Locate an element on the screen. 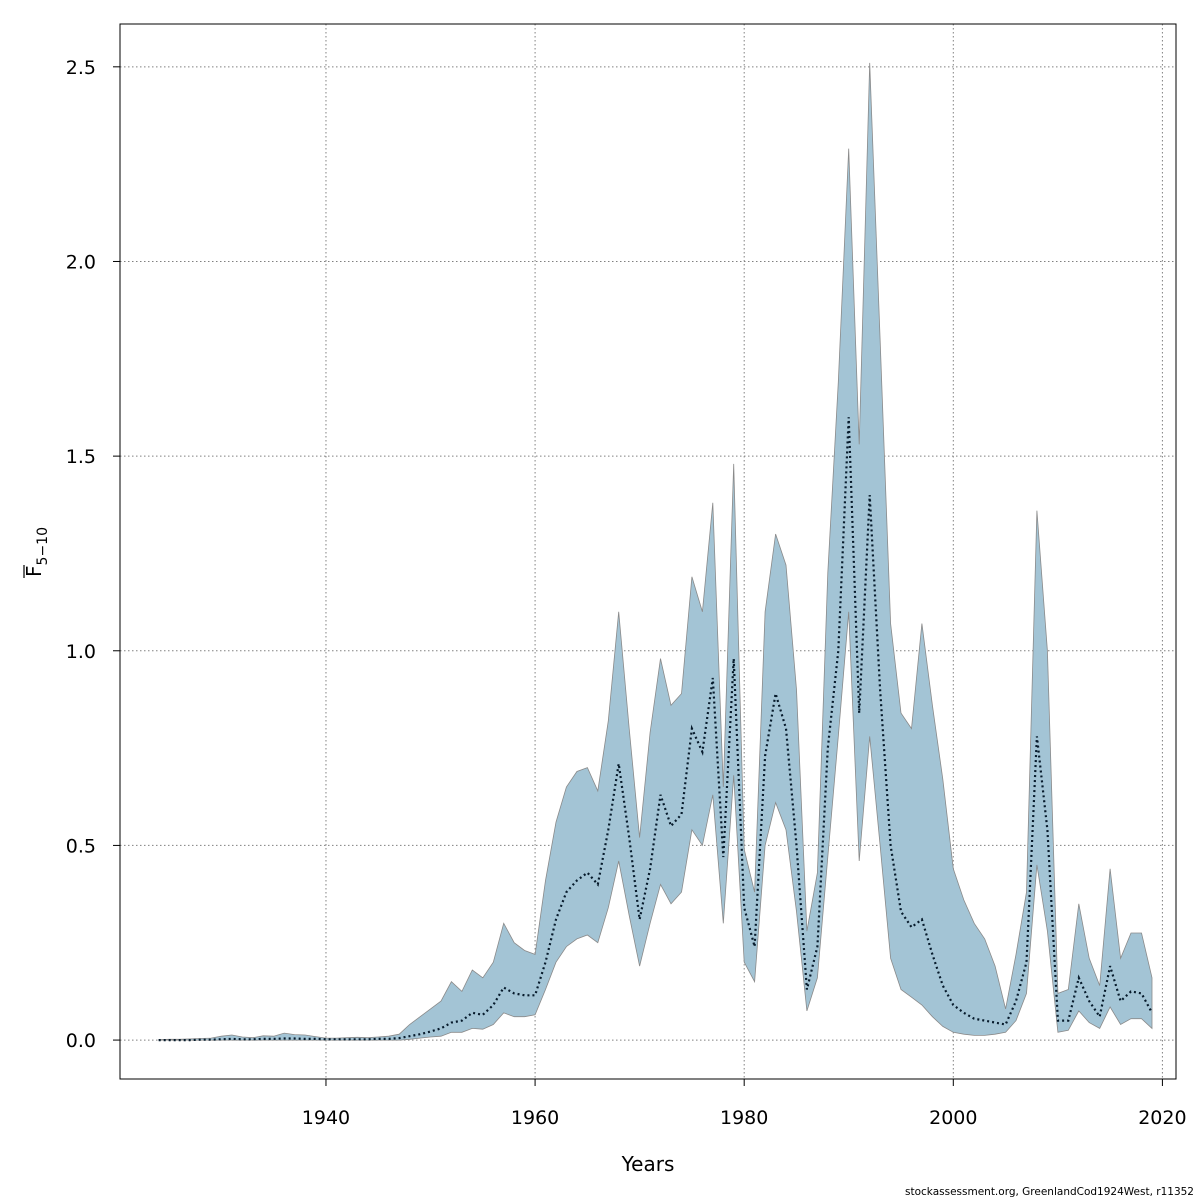 The image size is (1200, 1200). y-axis-title: F5−10 is located at coordinates (36, 552).